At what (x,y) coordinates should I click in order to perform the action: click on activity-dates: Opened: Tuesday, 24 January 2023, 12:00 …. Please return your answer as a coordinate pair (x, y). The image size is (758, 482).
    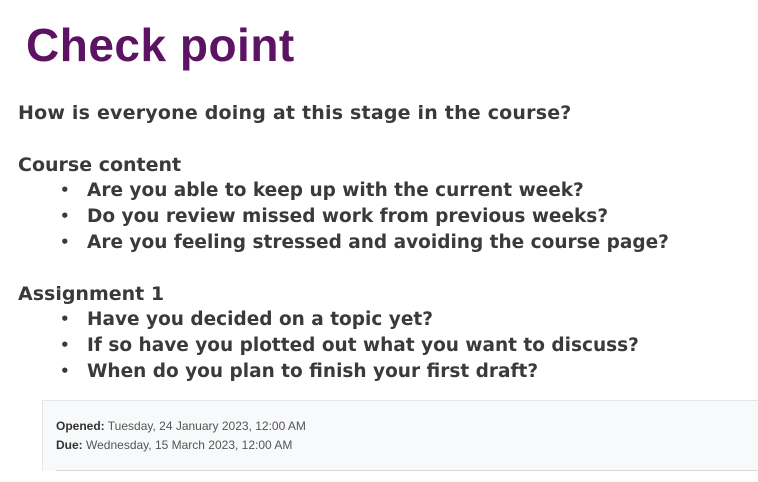
    Looking at the image, I should click on (400, 435).